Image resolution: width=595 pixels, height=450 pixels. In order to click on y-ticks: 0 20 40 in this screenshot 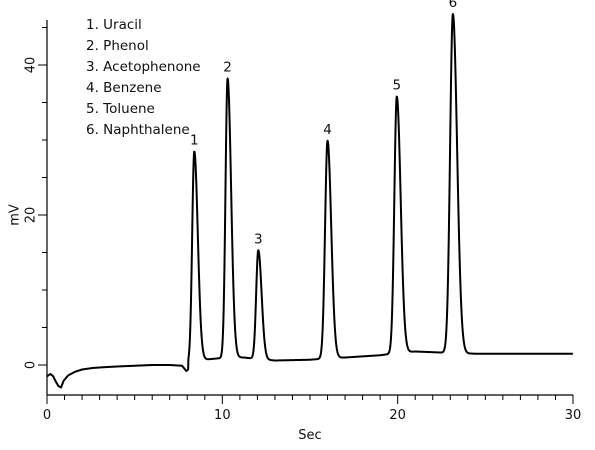, I will do `click(35, 198)`.